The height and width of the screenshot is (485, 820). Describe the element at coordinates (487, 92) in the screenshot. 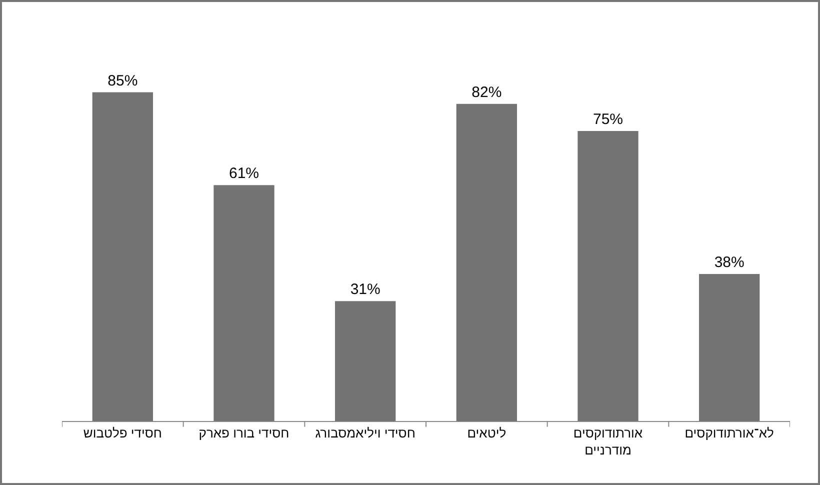

I see `data-label: 82%` at that location.